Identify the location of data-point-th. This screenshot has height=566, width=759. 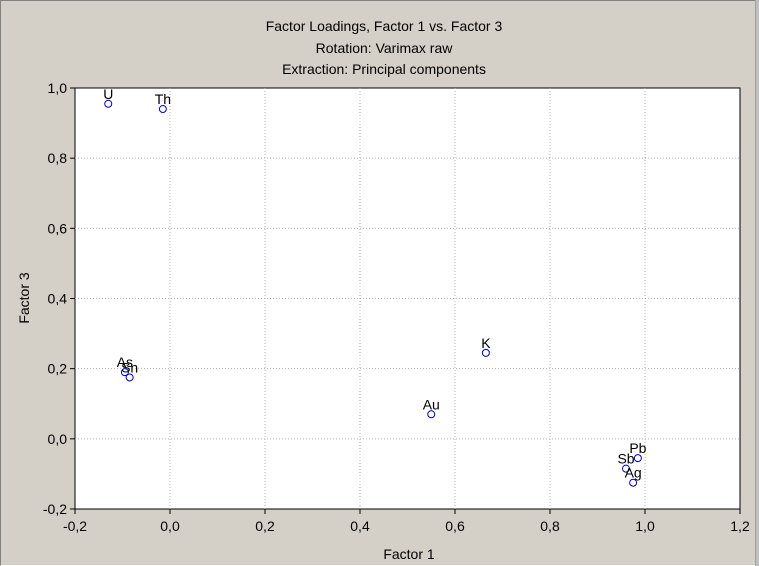
(162, 109).